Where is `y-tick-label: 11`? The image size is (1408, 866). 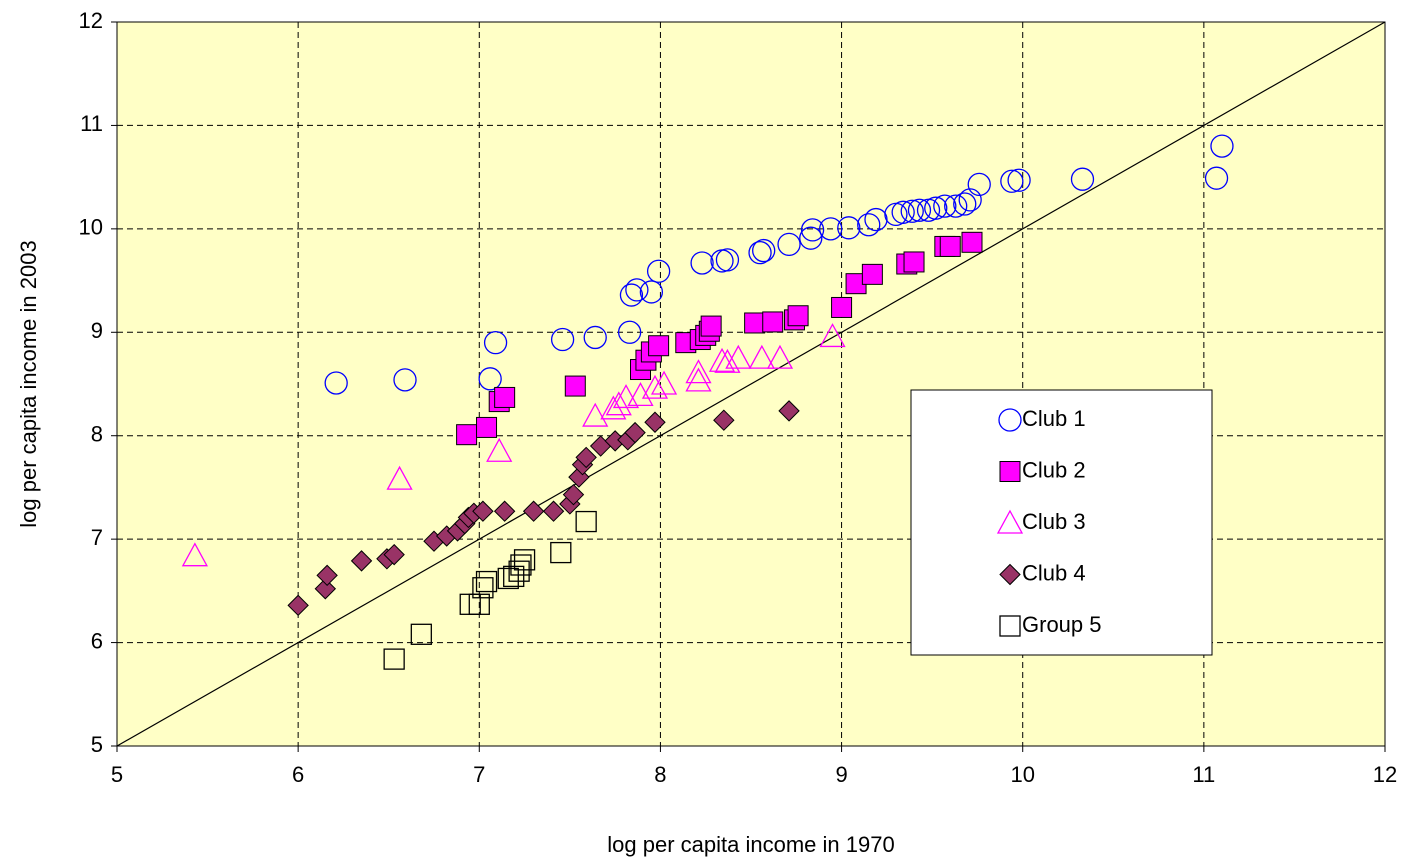
y-tick-label: 11 is located at coordinates (91, 123).